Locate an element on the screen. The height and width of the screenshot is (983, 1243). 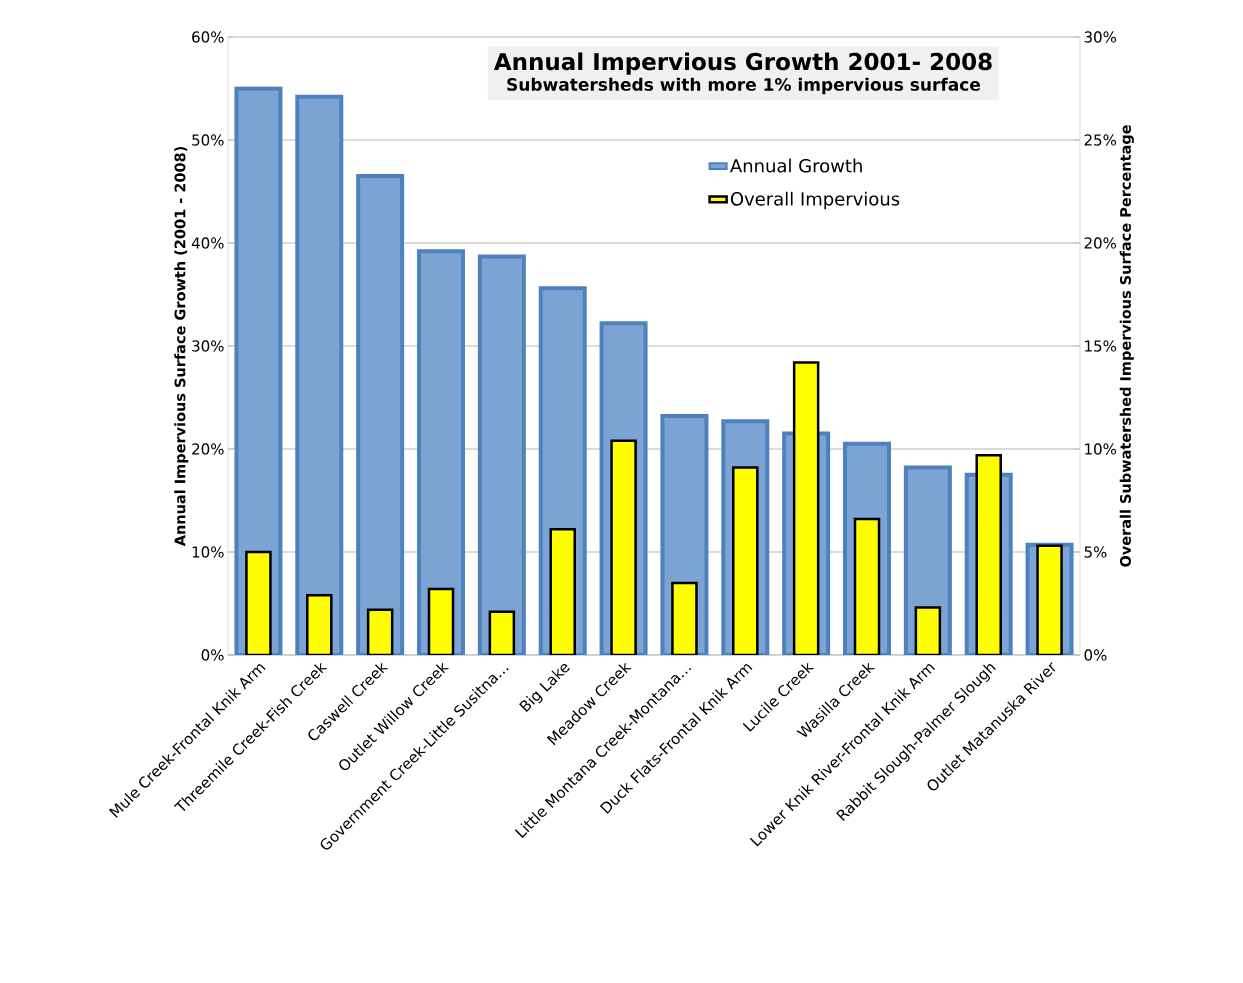
y-tick-label: 10% is located at coordinates (208, 552).